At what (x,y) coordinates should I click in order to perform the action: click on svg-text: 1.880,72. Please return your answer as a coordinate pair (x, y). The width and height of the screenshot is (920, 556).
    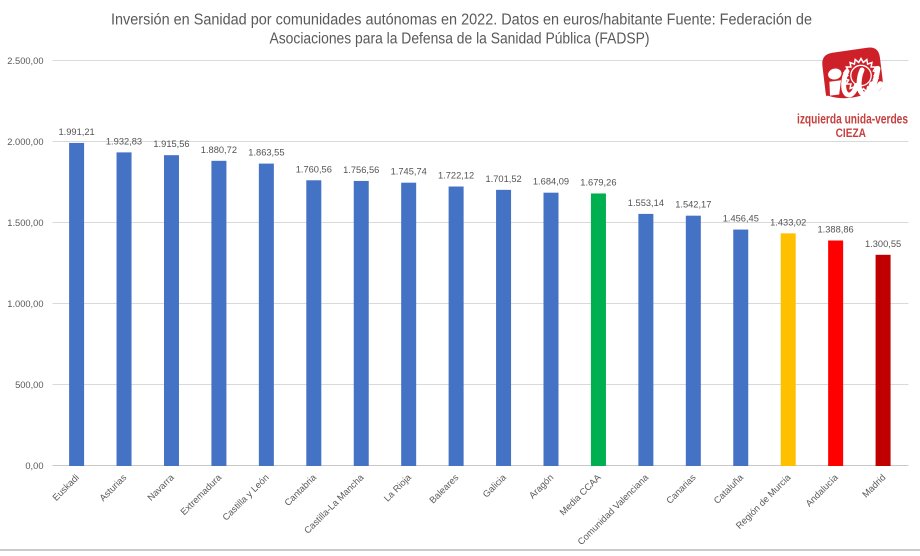
    Looking at the image, I should click on (219, 150).